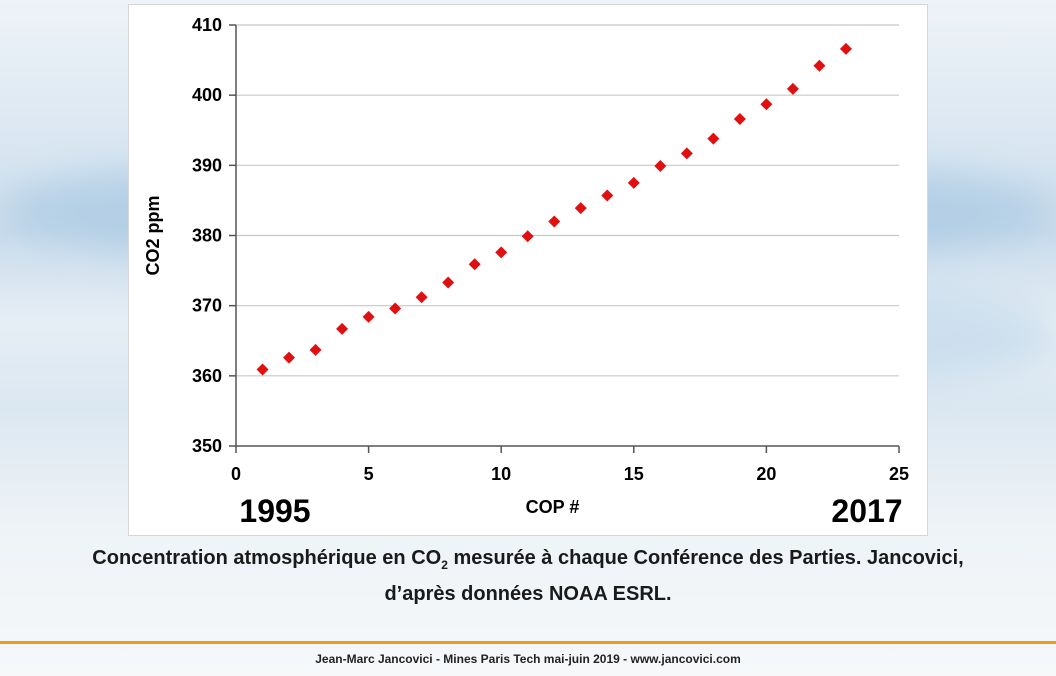 The width and height of the screenshot is (1056, 676). I want to click on y-tick-label: 370, so click(207, 306).